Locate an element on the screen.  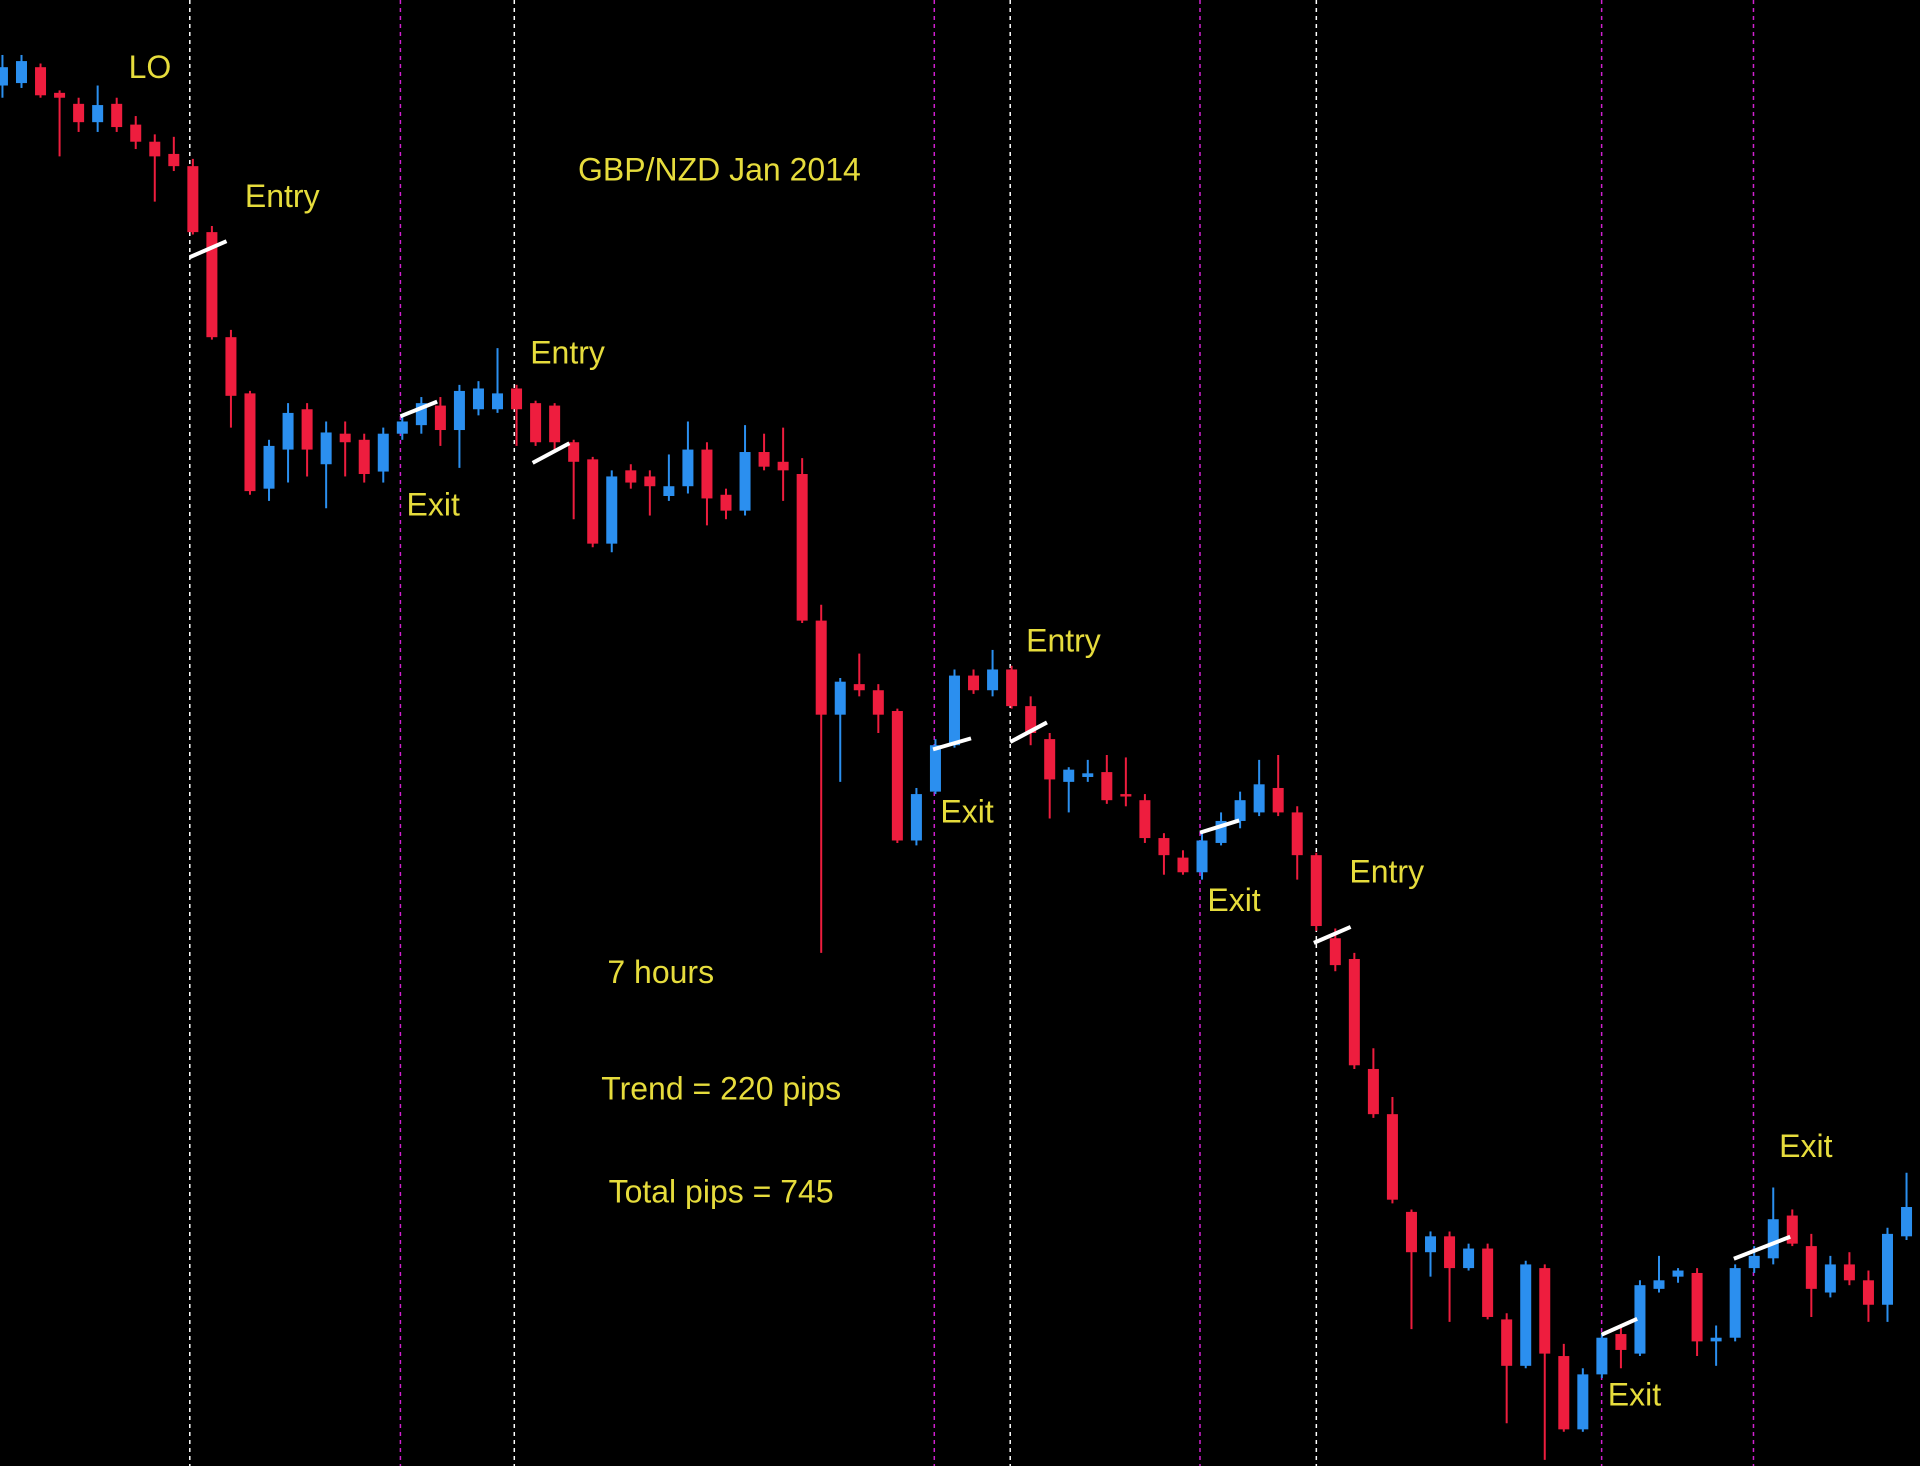
annotation: Trend = 220 pips is located at coordinates (721, 1088).